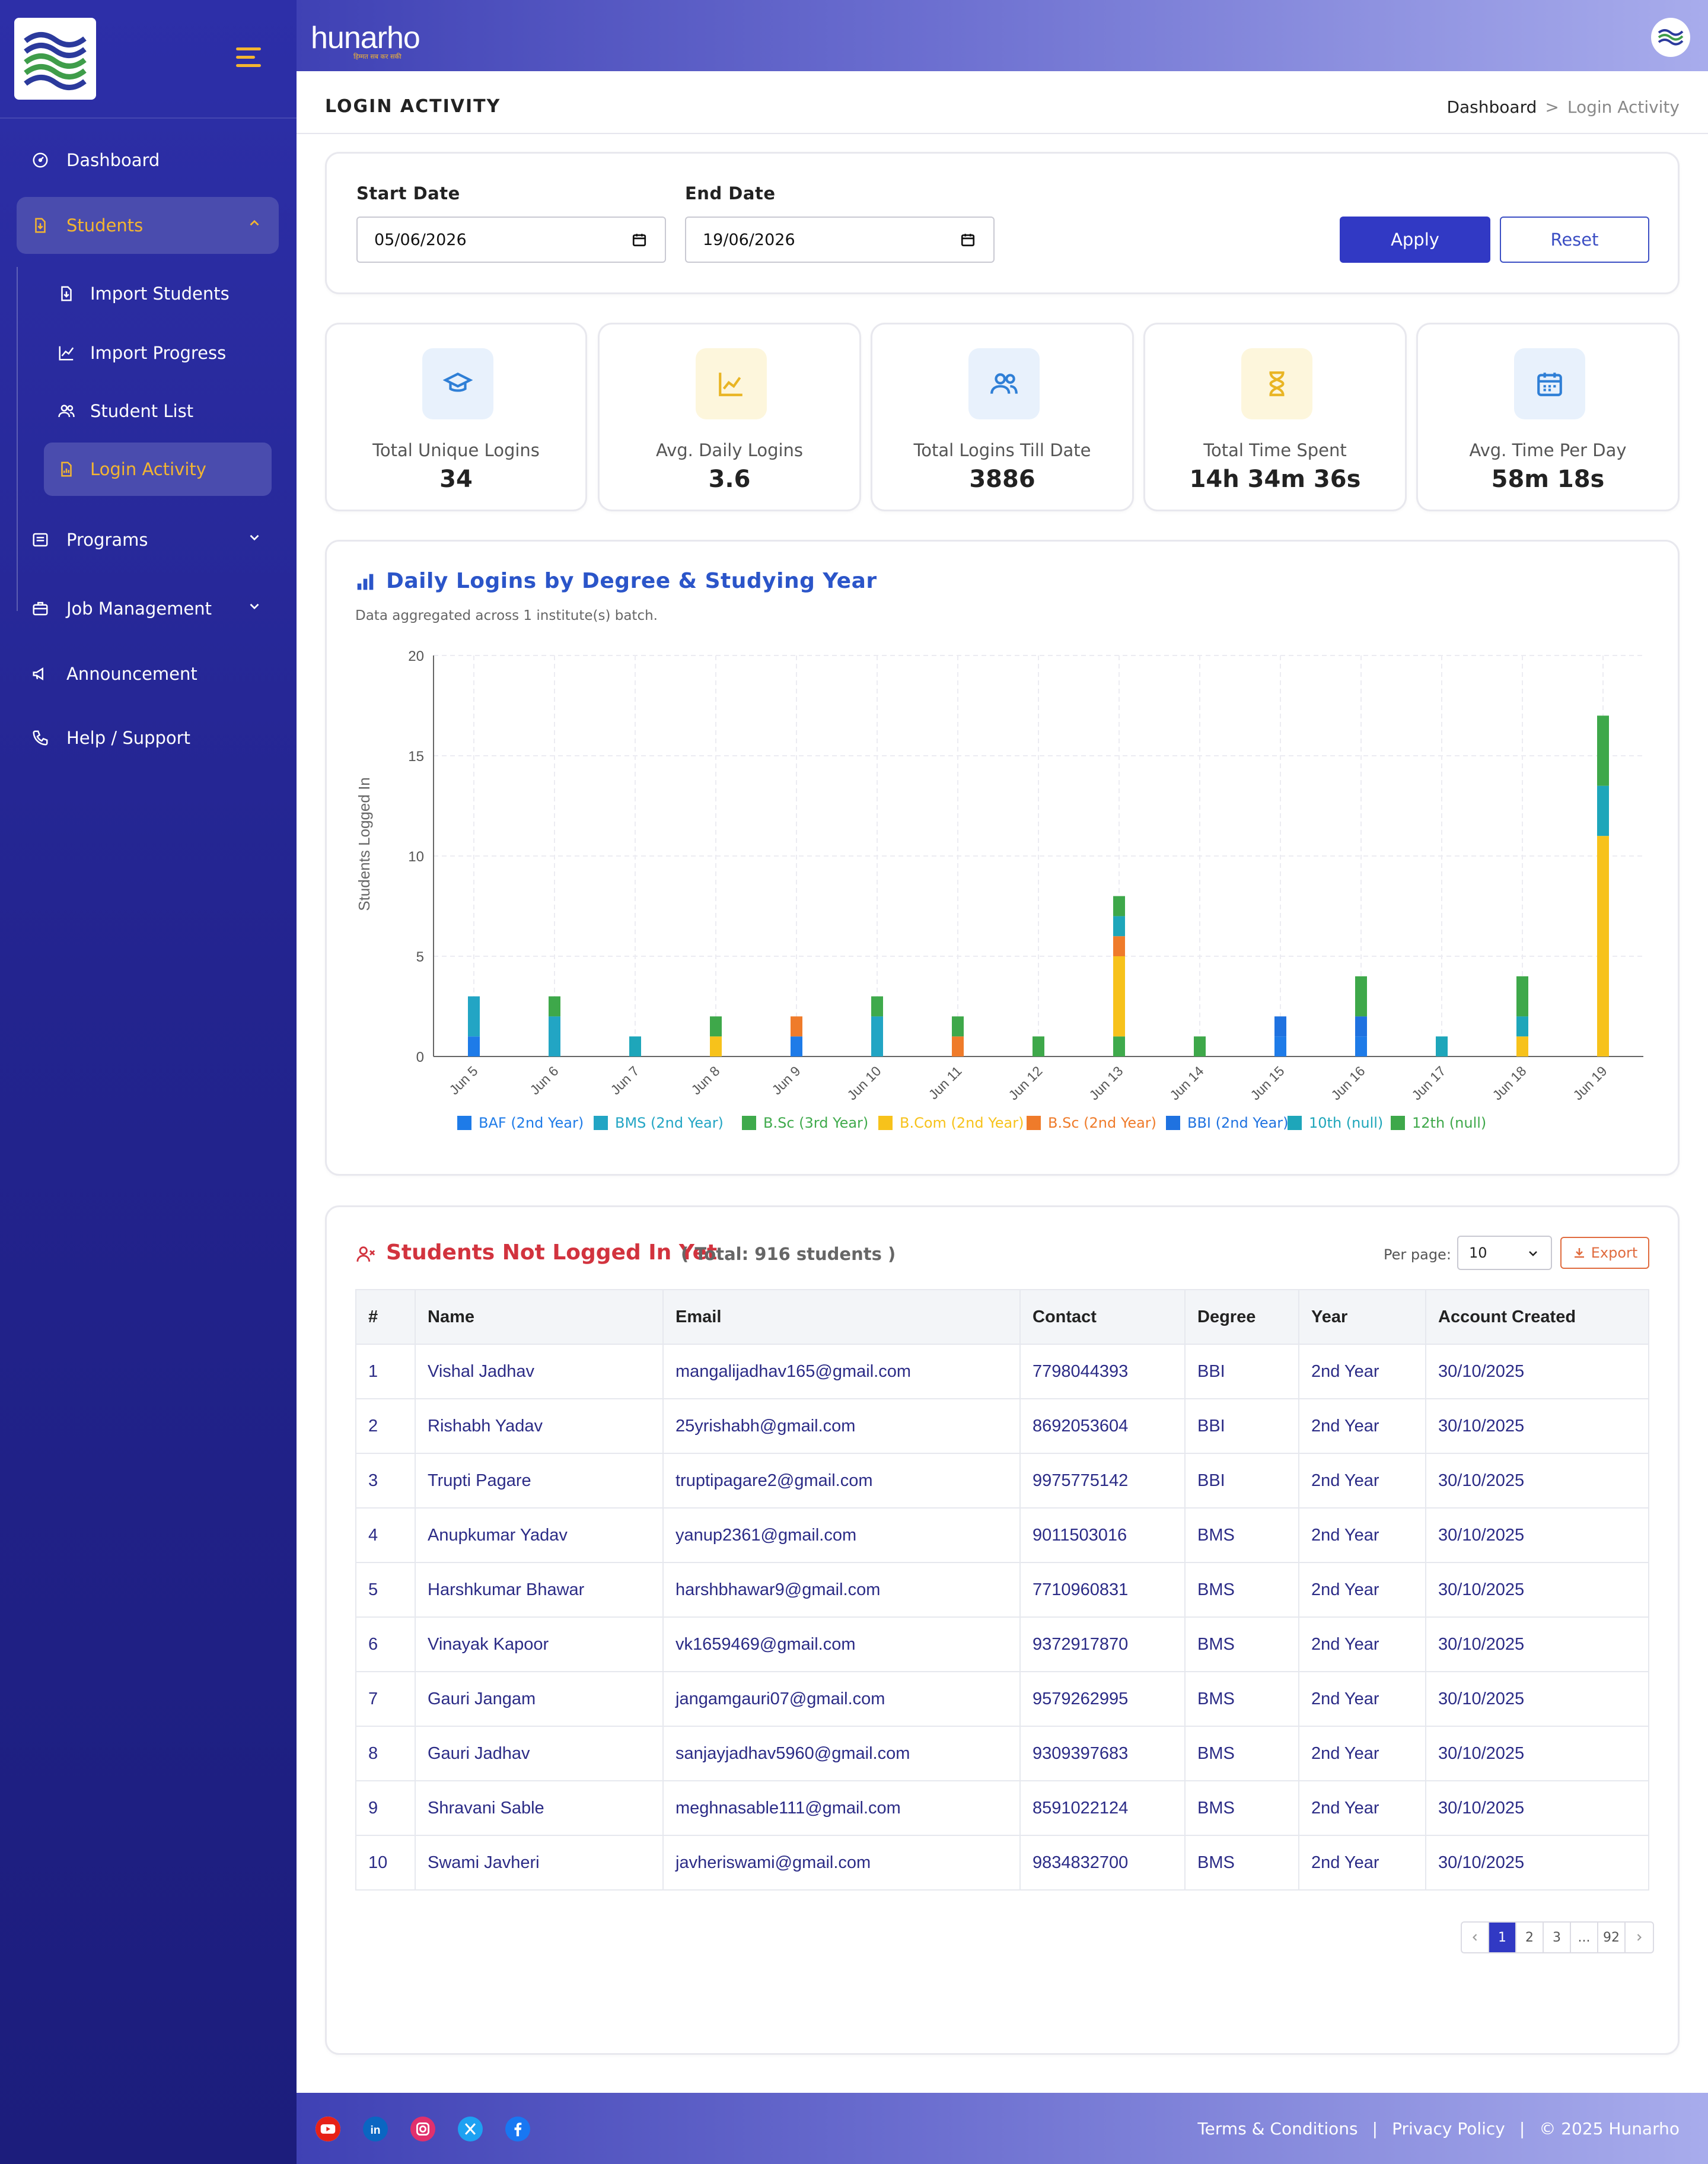 This screenshot has width=1708, height=2164. I want to click on institute-logo, so click(55, 59).